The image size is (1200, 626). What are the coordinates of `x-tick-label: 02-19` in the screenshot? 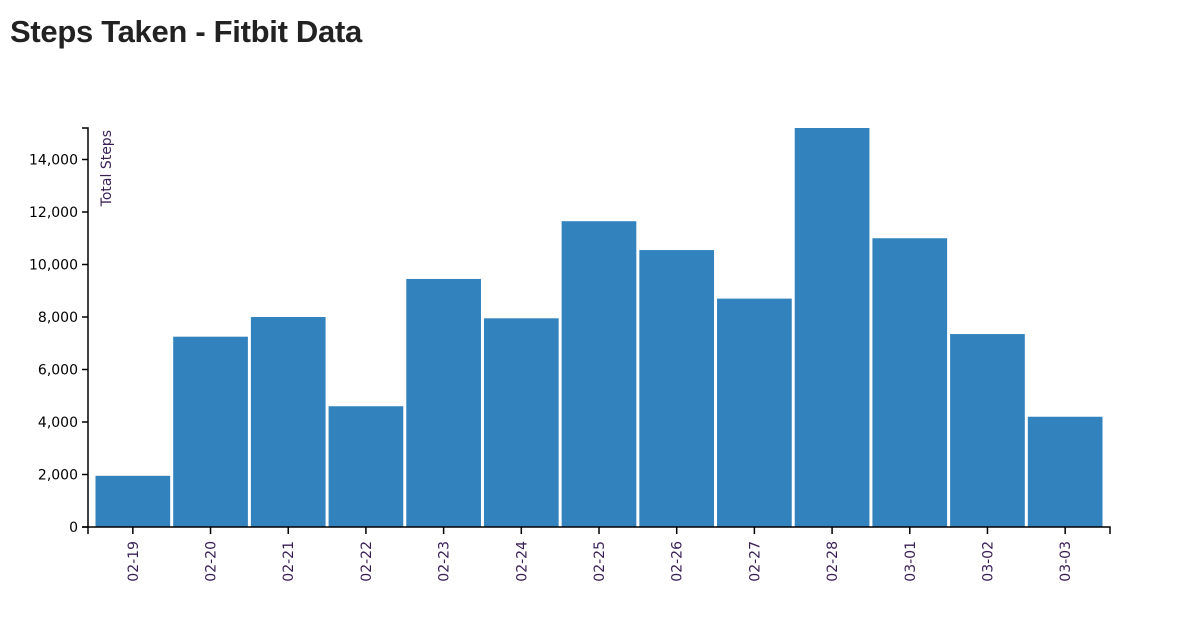 It's located at (134, 561).